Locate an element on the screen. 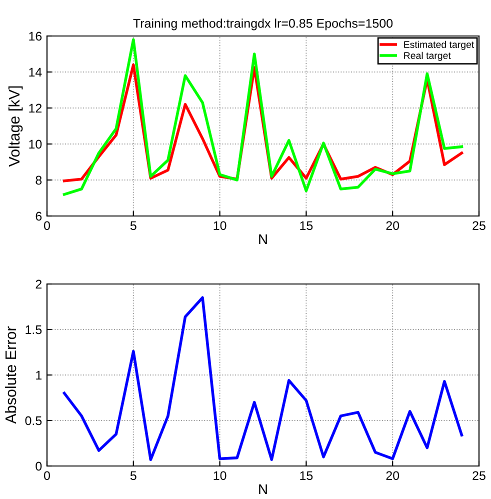 The height and width of the screenshot is (499, 491). y-tick-label: 0.5 is located at coordinates (33, 421).